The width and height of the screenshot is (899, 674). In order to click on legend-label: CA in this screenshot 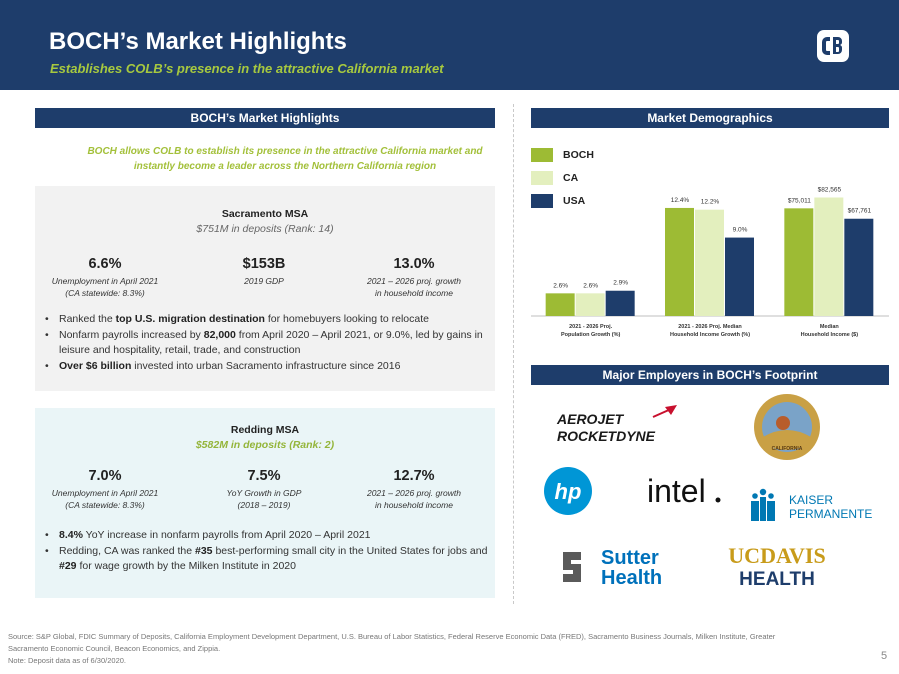, I will do `click(571, 178)`.